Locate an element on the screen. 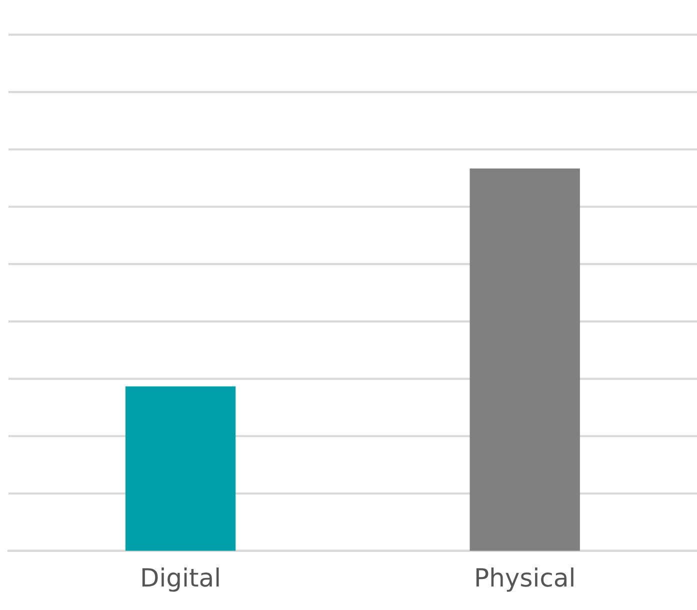 This screenshot has width=697, height=610. x-tick-label: Digital is located at coordinates (180, 579).